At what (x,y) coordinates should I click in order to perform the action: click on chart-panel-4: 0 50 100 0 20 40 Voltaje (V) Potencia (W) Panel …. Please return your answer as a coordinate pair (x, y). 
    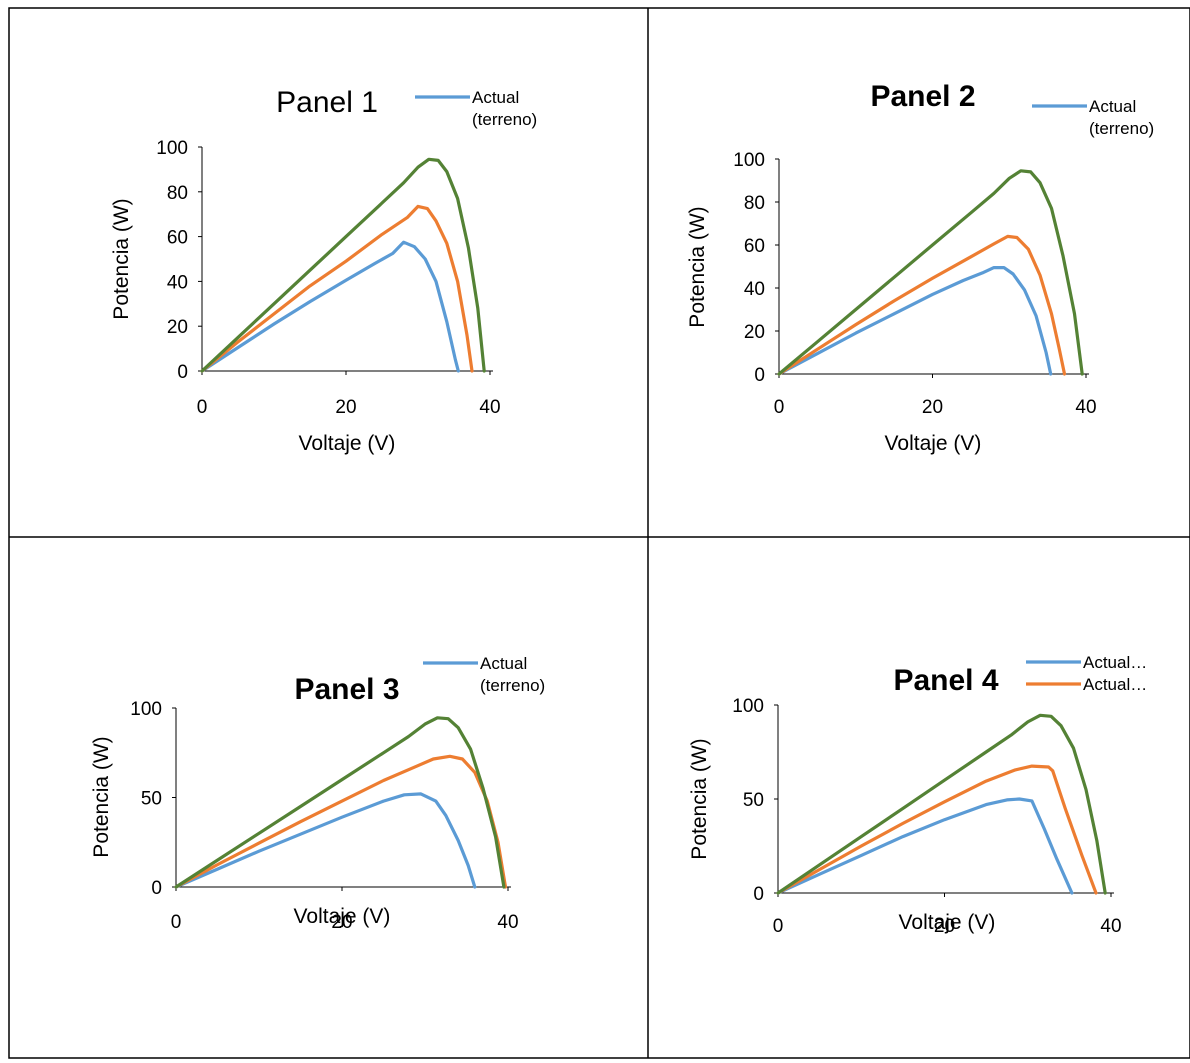
    Looking at the image, I should click on (917, 795).